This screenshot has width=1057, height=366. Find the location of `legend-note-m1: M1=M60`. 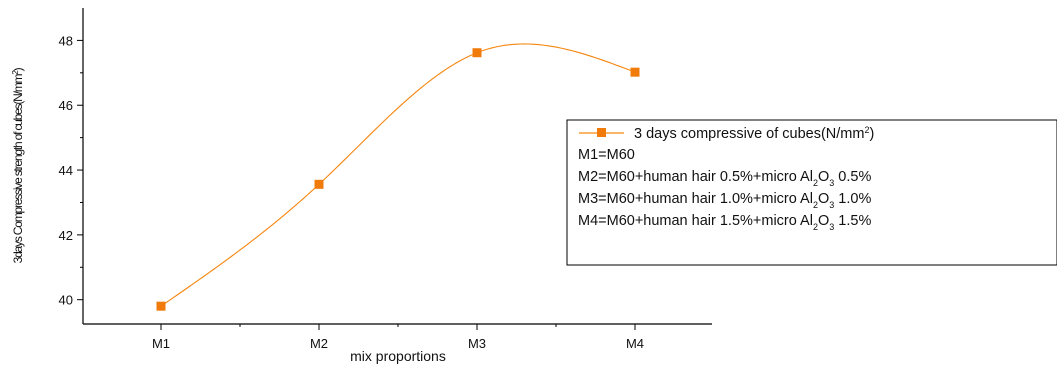

legend-note-m1: M1=M60 is located at coordinates (606, 155).